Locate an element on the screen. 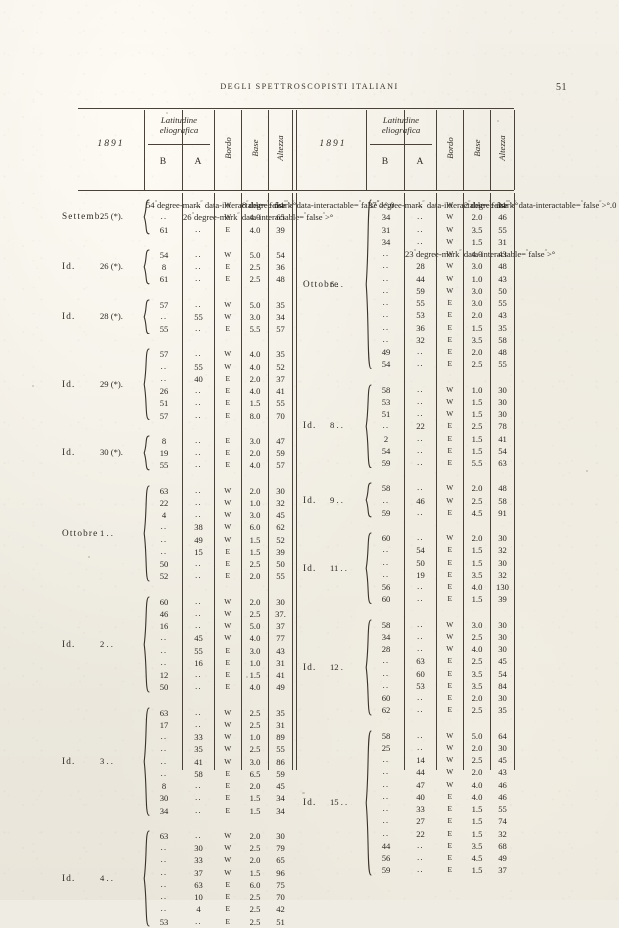 This screenshot has width=619, height=928. cell-altezza: 34″ is located at coordinates (502, 205).